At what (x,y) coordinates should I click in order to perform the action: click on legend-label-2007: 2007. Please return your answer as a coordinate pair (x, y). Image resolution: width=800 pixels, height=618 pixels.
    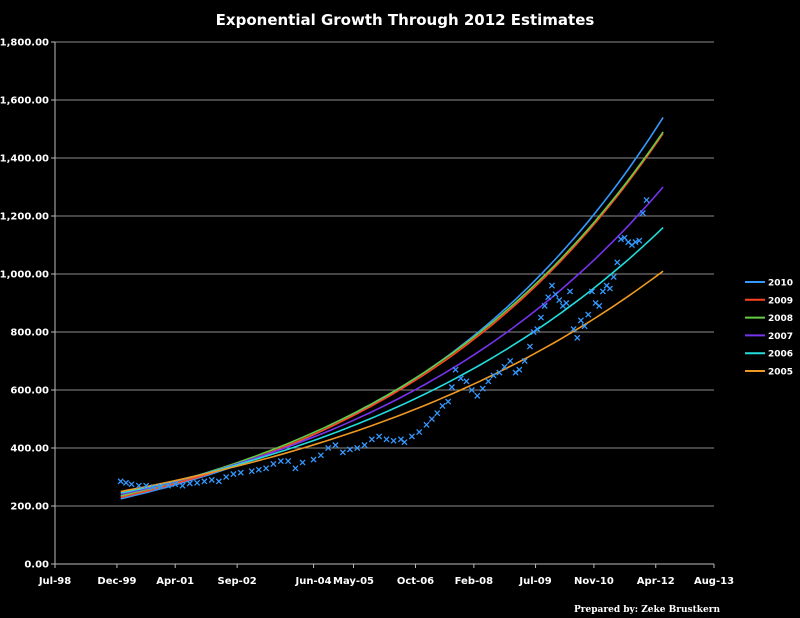
    Looking at the image, I should click on (780, 337).